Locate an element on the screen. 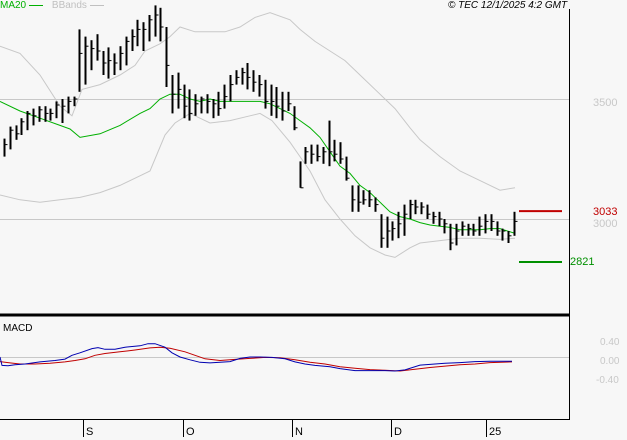  macd-panel-title: MACD is located at coordinates (18, 328).